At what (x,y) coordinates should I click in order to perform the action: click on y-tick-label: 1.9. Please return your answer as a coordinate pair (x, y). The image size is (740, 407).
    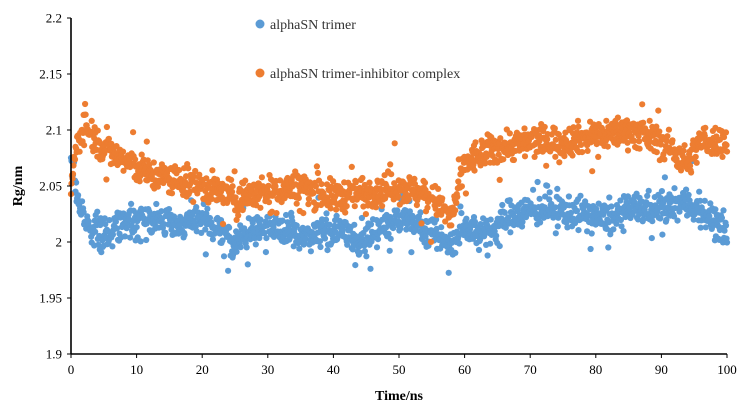
    Looking at the image, I should click on (54, 354).